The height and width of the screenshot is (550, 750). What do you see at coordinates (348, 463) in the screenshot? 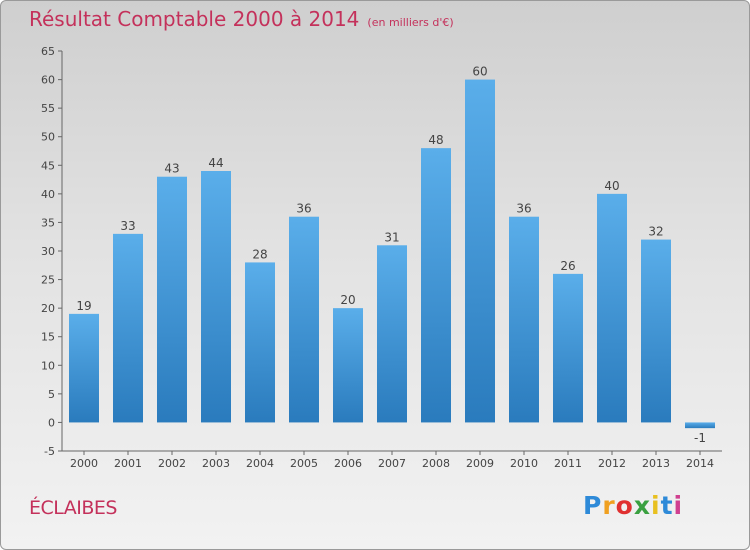
I see `x-tick-label: 2006` at bounding box center [348, 463].